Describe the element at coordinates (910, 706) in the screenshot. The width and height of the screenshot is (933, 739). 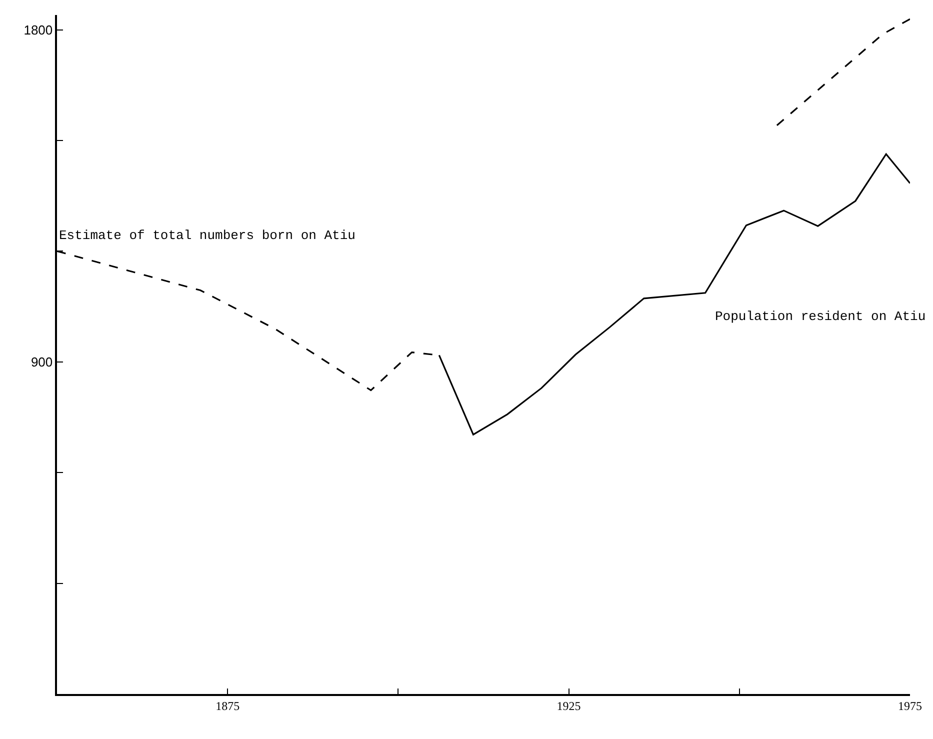
I see `x-tick-label: 1975` at that location.